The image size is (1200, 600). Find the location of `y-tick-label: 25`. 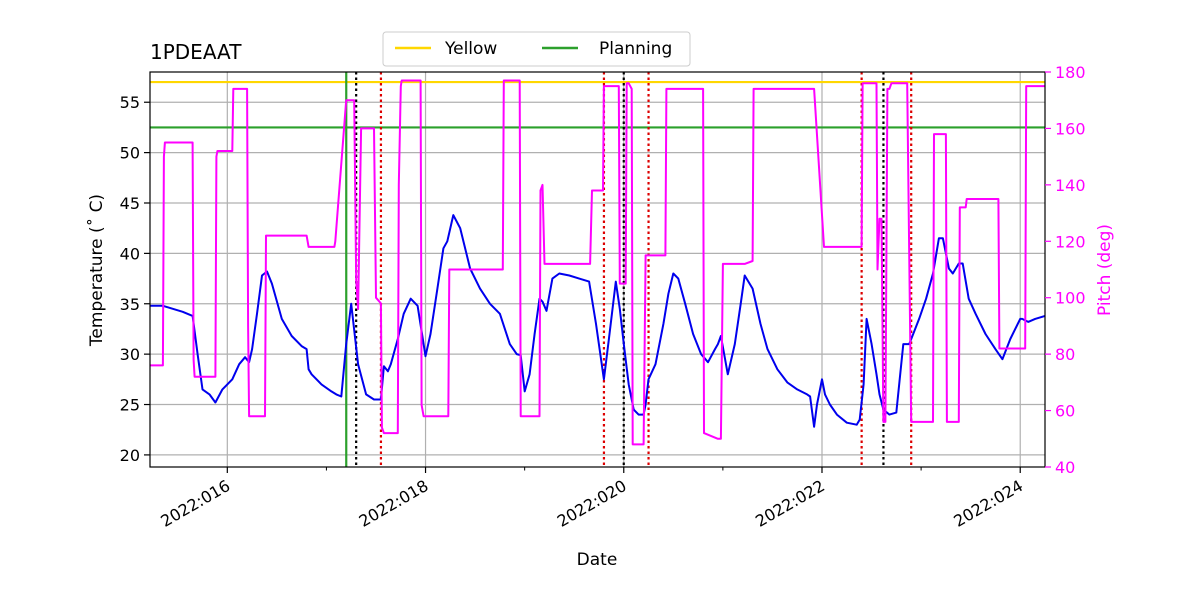

y-tick-label: 25 is located at coordinates (130, 405).